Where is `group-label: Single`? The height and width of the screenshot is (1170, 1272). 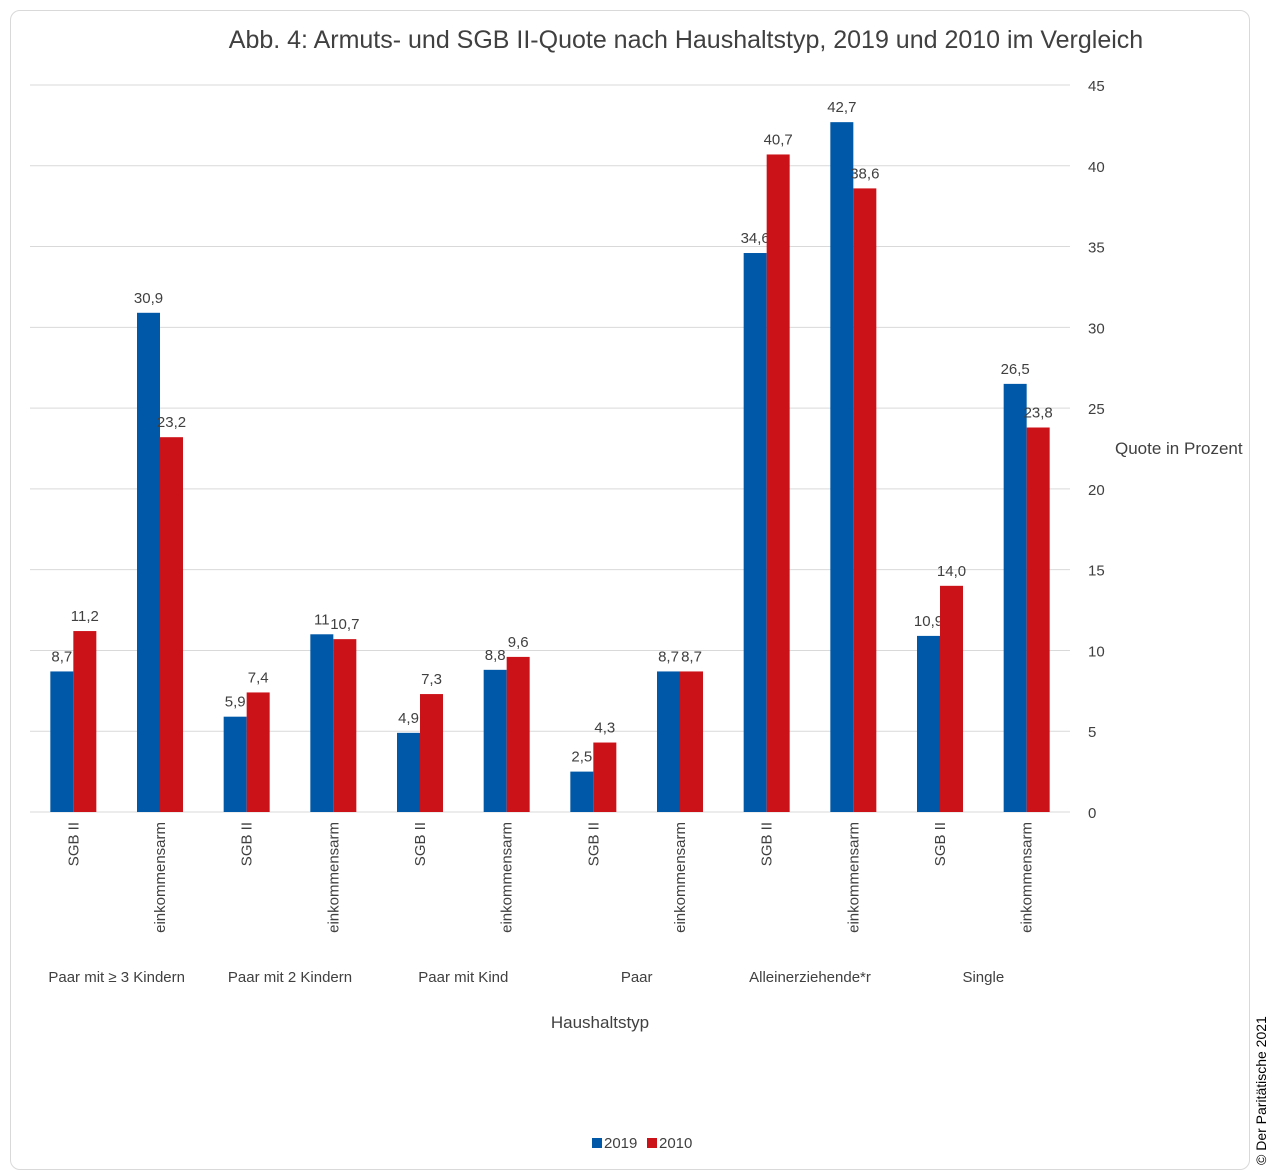
group-label: Single is located at coordinates (983, 977).